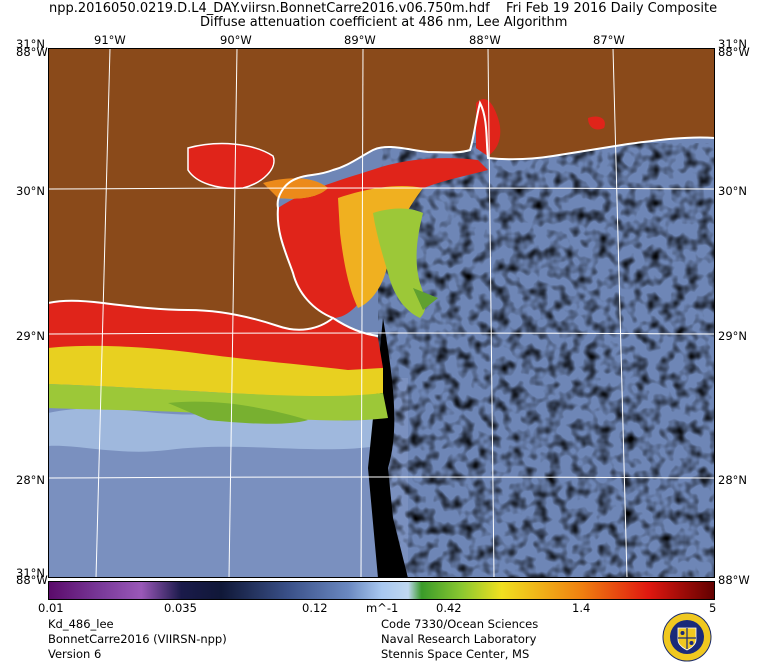 This screenshot has width=762, height=664. What do you see at coordinates (110, 40) in the screenshot?
I see `lon-label-91w: 91°W` at bounding box center [110, 40].